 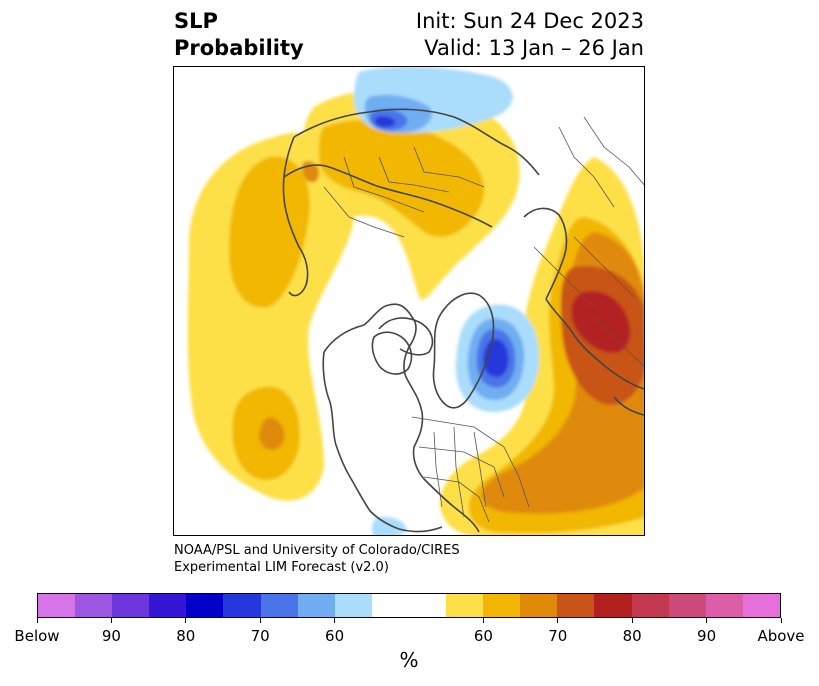 I want to click on europe-coast, so click(x=594, y=344).